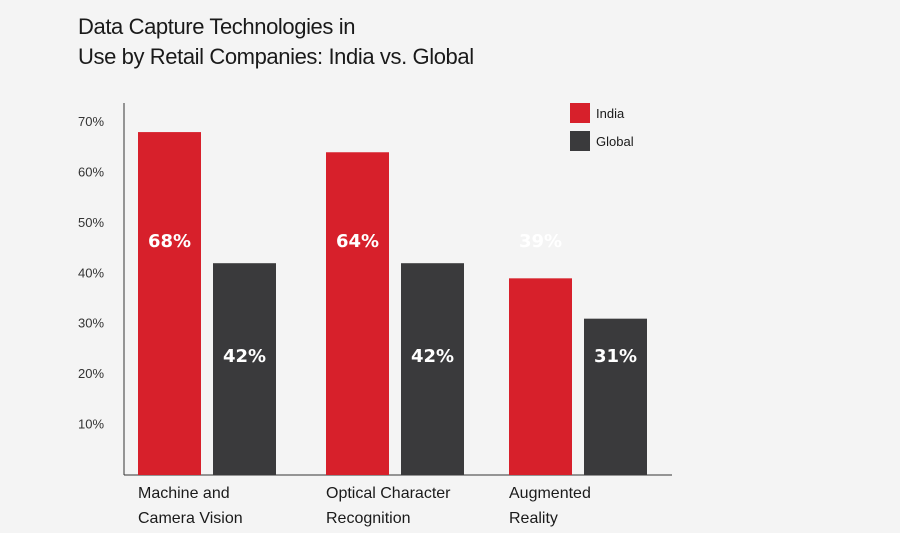 Image resolution: width=900 pixels, height=533 pixels. Describe the element at coordinates (91, 373) in the screenshot. I see `y-tick-label: 20%` at that location.